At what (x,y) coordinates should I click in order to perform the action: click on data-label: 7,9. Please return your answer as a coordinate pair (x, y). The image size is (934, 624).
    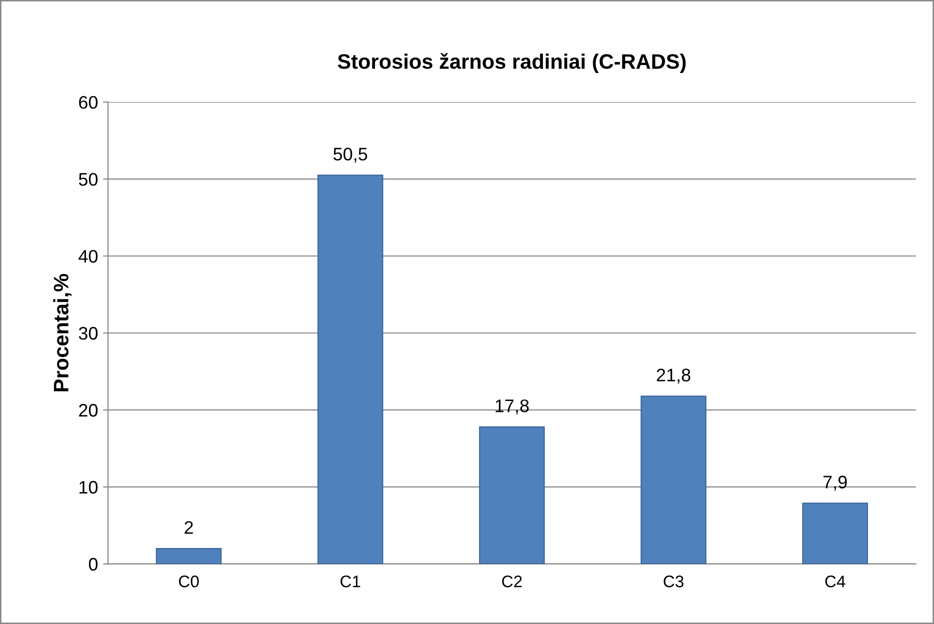
    Looking at the image, I should click on (835, 483).